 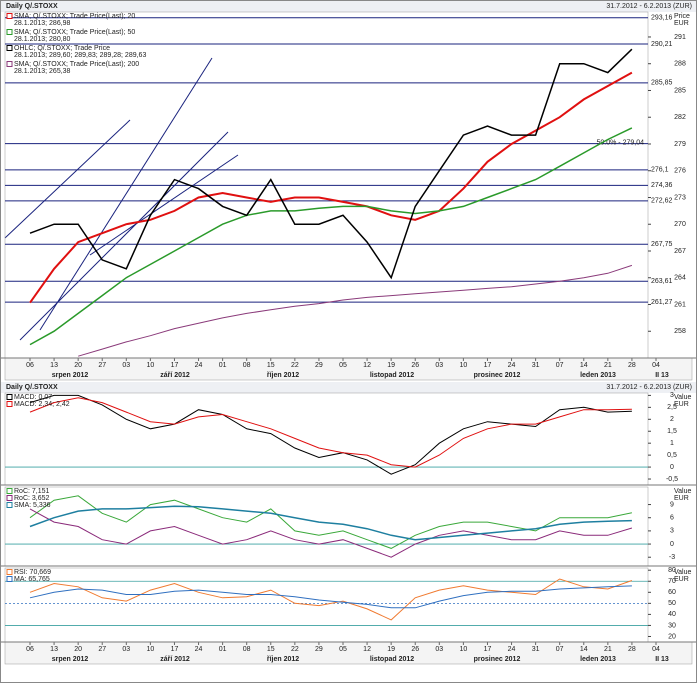 I want to click on y-tick-label: -3, so click(x=672, y=557).